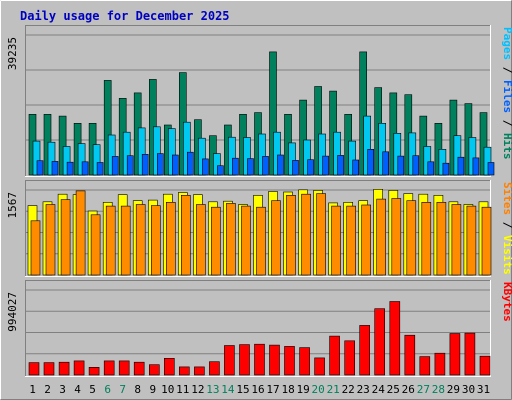 Image resolution: width=512 pixels, height=400 pixels. What do you see at coordinates (483, 389) in the screenshot?
I see `x-tick-label: 31` at bounding box center [483, 389].